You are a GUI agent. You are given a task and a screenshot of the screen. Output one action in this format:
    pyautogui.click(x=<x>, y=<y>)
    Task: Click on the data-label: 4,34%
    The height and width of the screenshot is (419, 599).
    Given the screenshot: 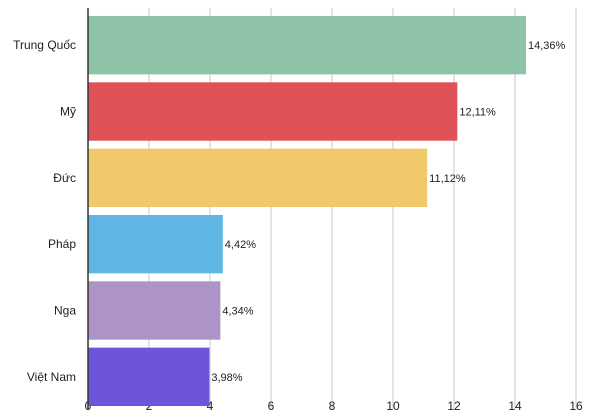 What is the action you would take?
    pyautogui.click(x=237, y=312)
    